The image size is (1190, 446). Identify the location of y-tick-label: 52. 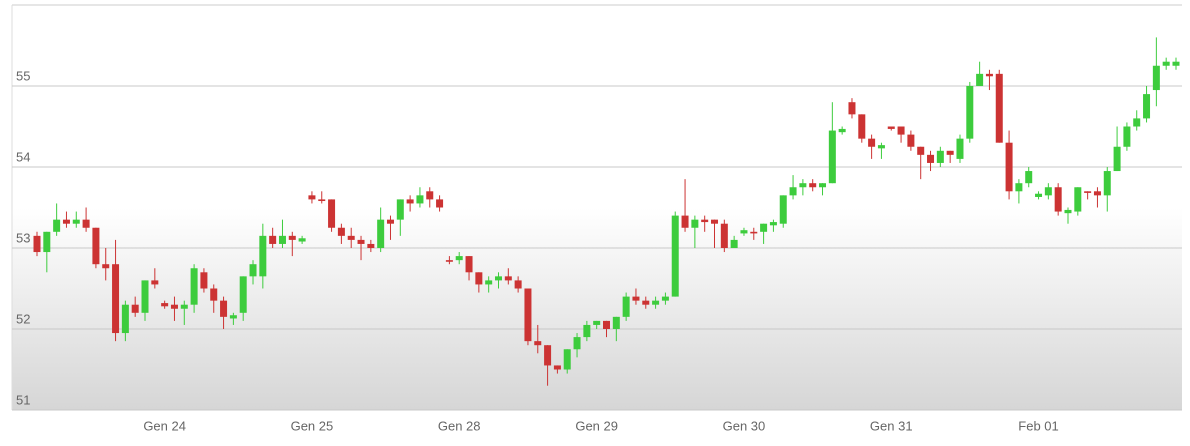
(23, 318).